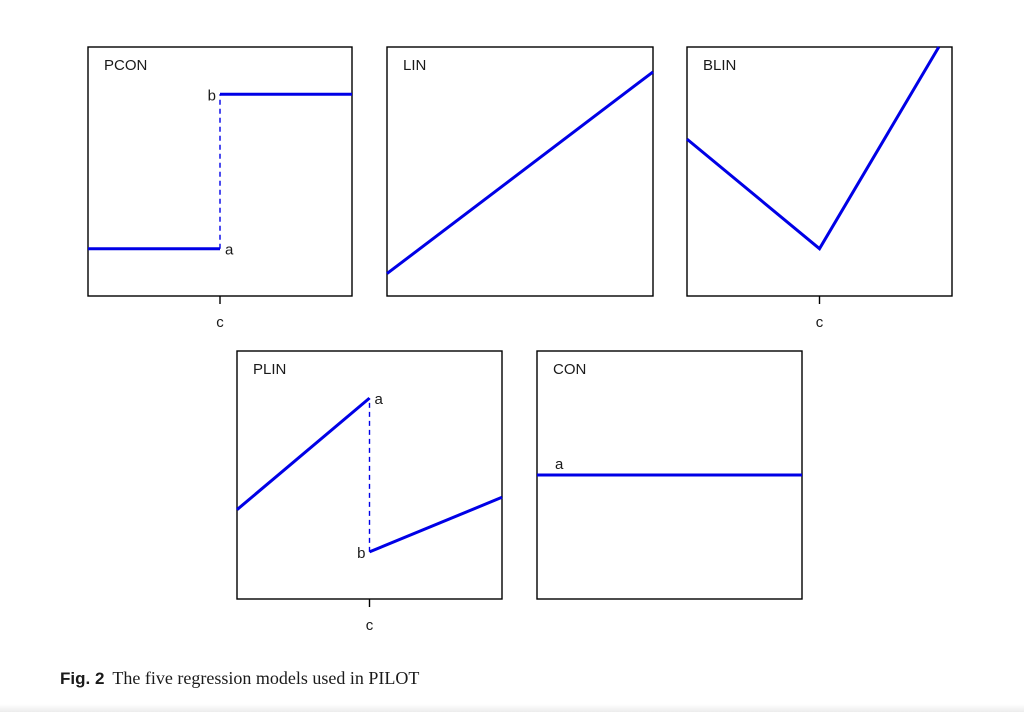  I want to click on panel-con: CON a, so click(669, 475).